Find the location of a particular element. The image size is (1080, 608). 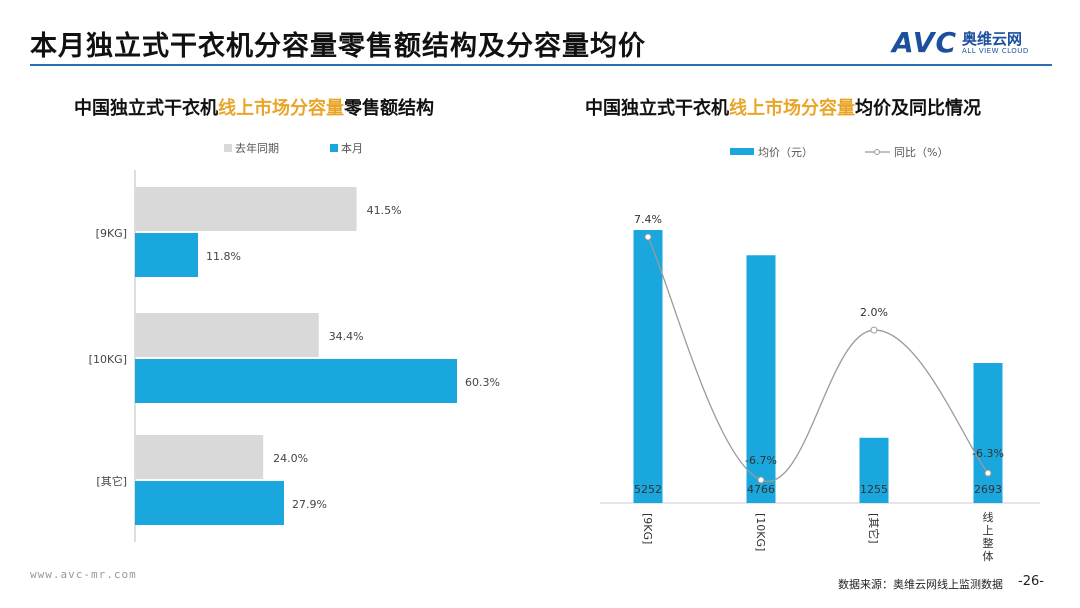

data-label-yoy: 2.0% is located at coordinates (874, 312).